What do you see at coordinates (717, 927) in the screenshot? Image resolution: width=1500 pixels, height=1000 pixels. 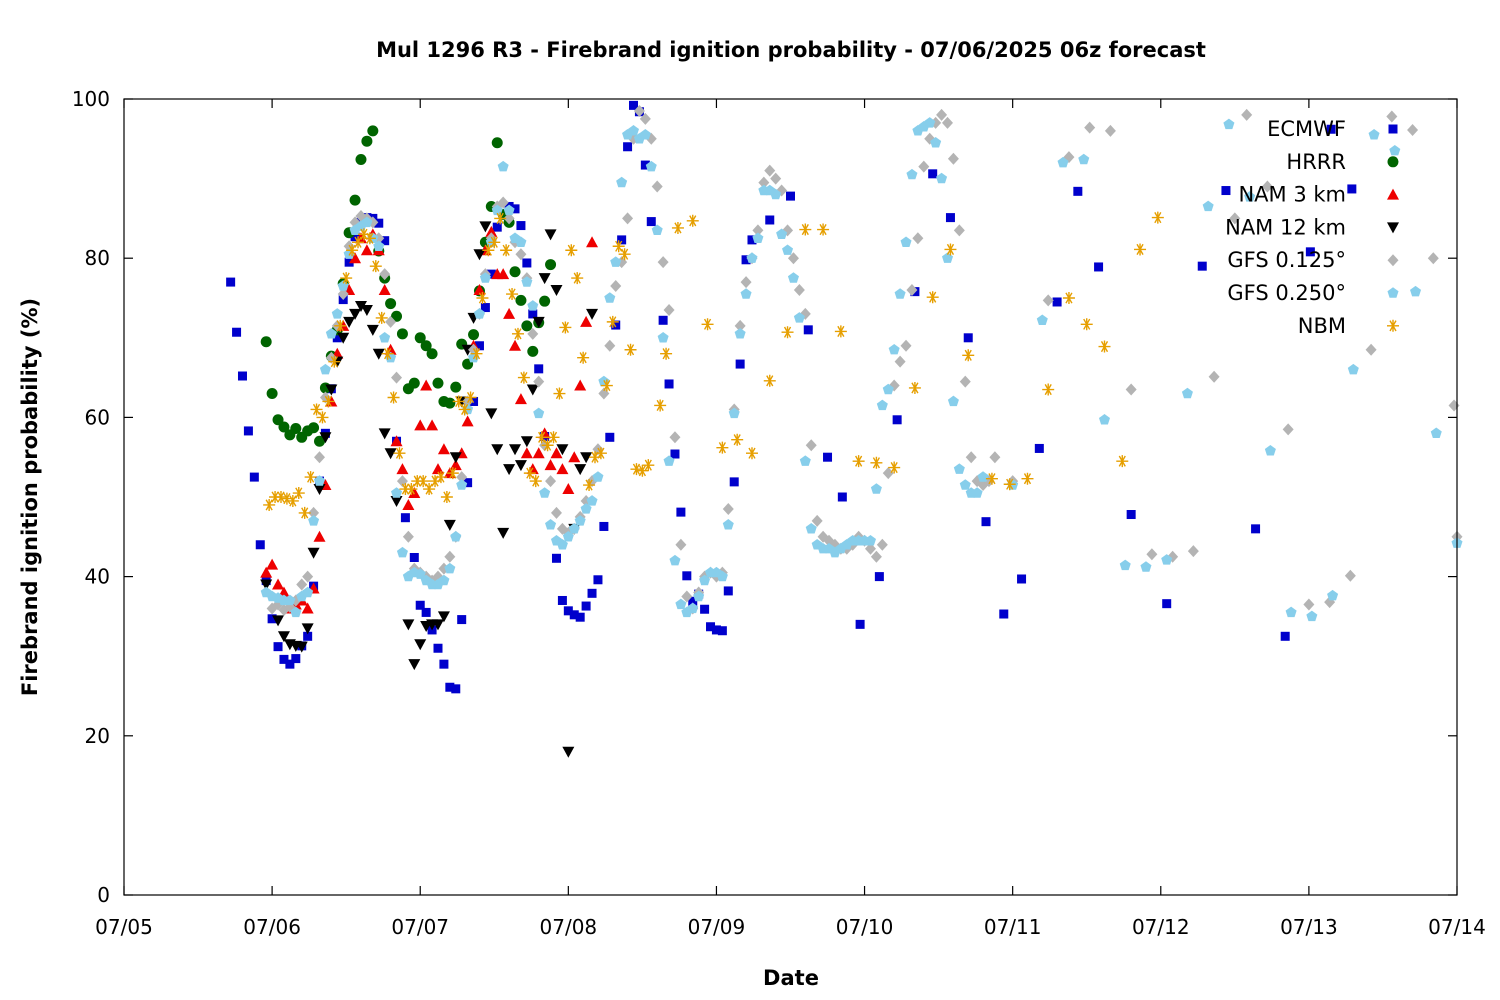 I see `x-tick-label: 07/09` at bounding box center [717, 927].